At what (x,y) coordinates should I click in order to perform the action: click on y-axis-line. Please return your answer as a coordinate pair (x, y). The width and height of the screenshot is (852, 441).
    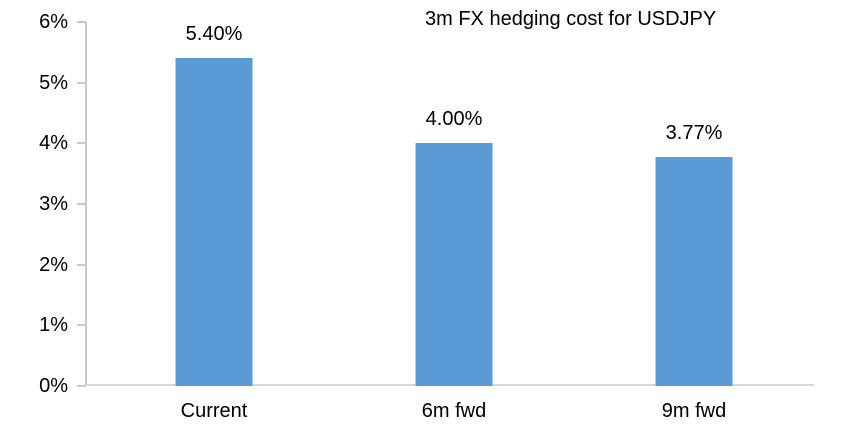
    Looking at the image, I should click on (86, 204).